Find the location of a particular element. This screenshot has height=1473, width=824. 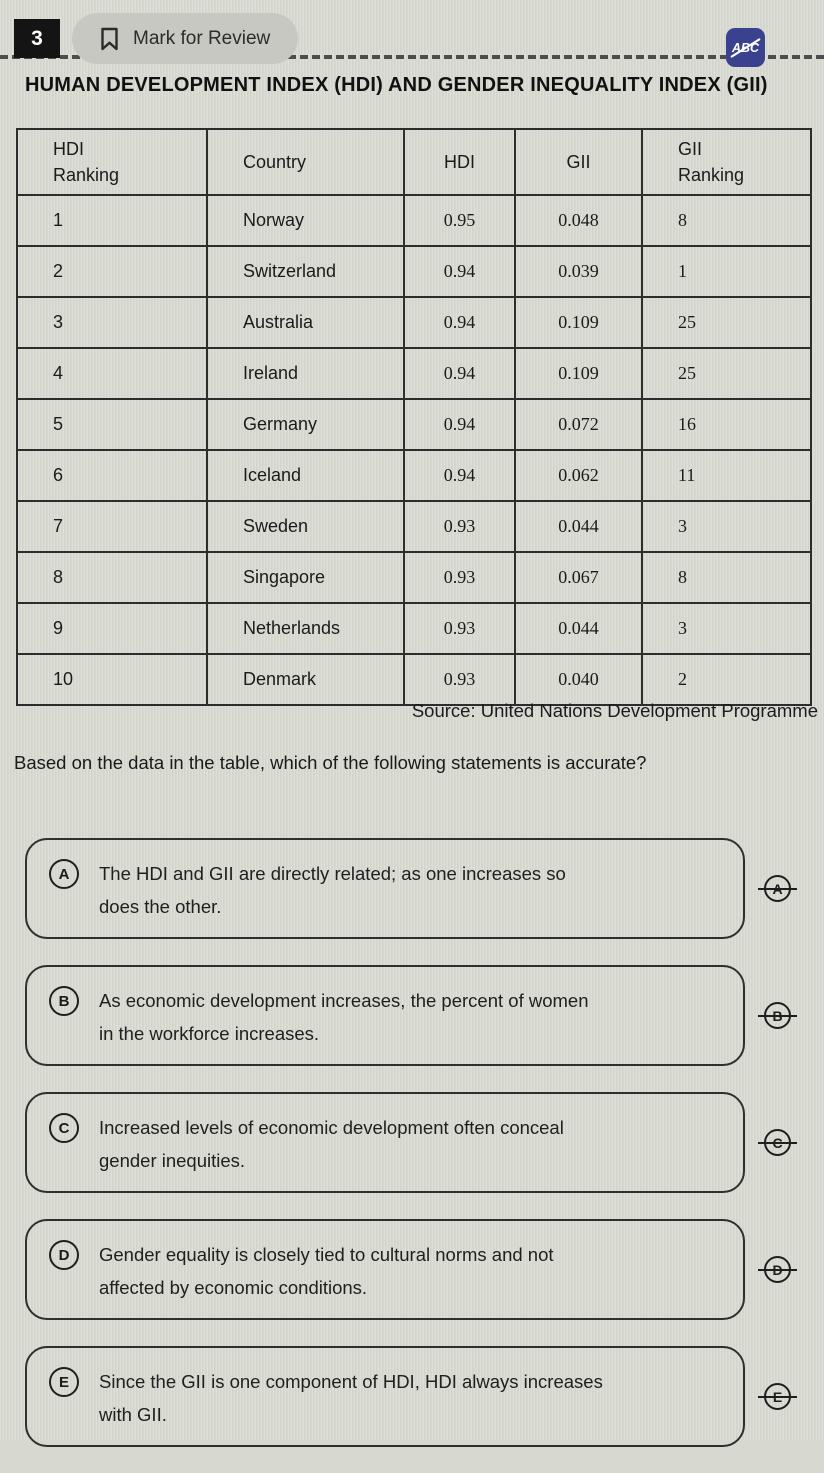

table-row: 2 Switzerland 0.94 0.039 1 is located at coordinates (414, 271).